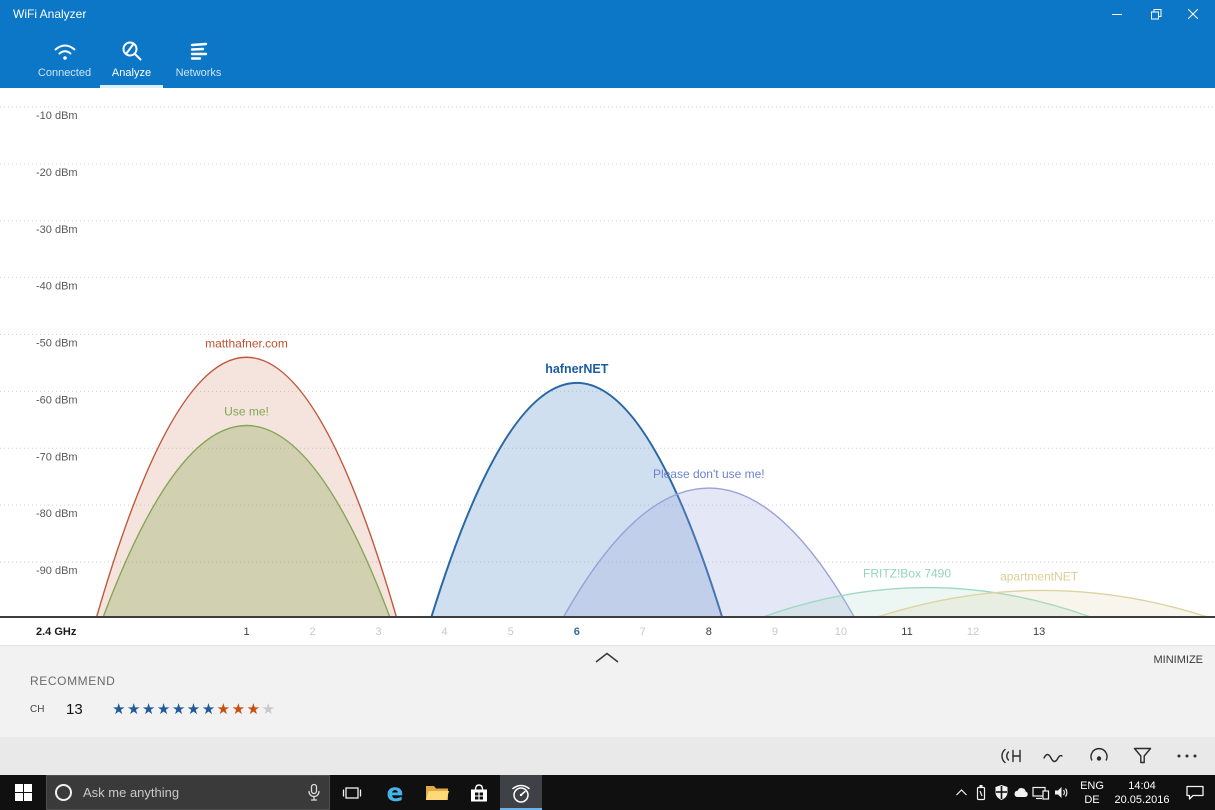 This screenshot has height=810, width=1215. Describe the element at coordinates (1178, 660) in the screenshot. I see `minimize-panel-button: MINIMIZE` at that location.